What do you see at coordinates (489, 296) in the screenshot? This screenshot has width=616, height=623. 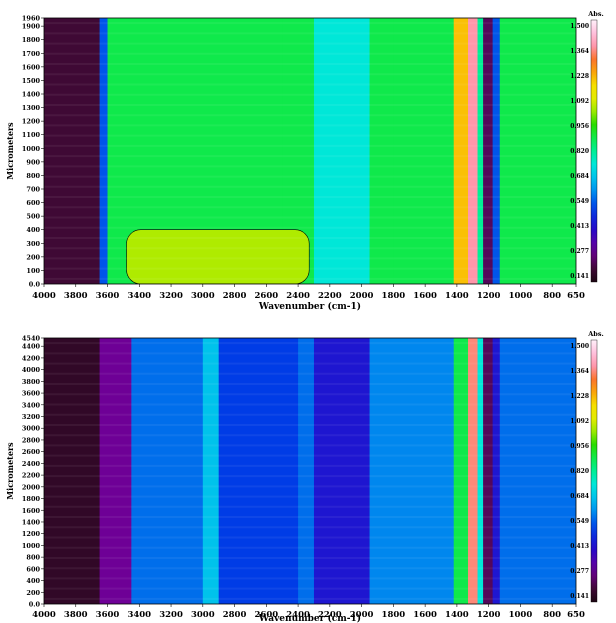 I see `x-tick-label: 1200` at bounding box center [489, 296].